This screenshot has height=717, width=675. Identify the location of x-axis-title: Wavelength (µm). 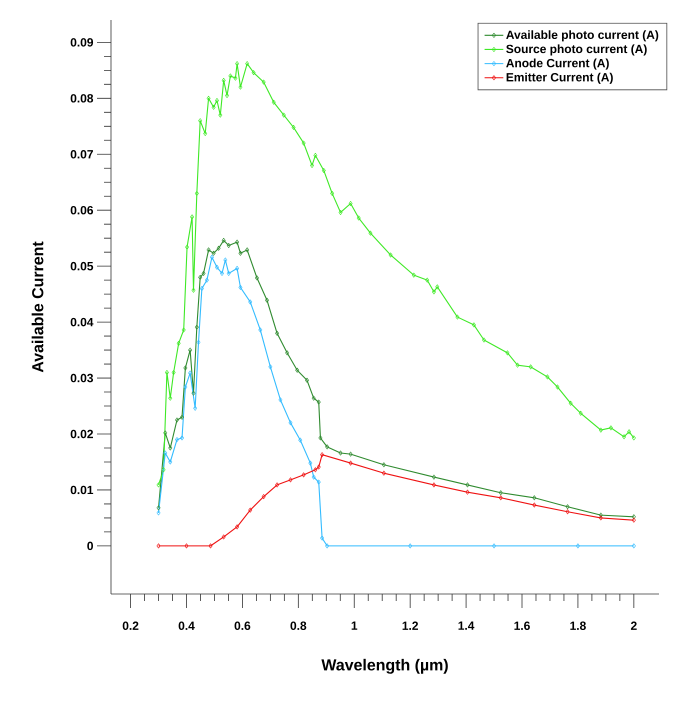
(384, 666).